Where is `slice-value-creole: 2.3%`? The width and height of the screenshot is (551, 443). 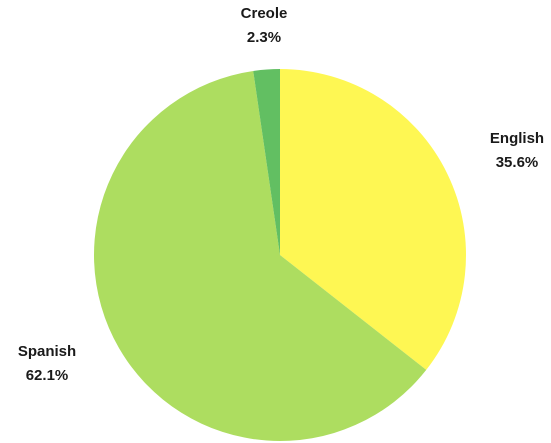
slice-value-creole: 2.3% is located at coordinates (264, 37).